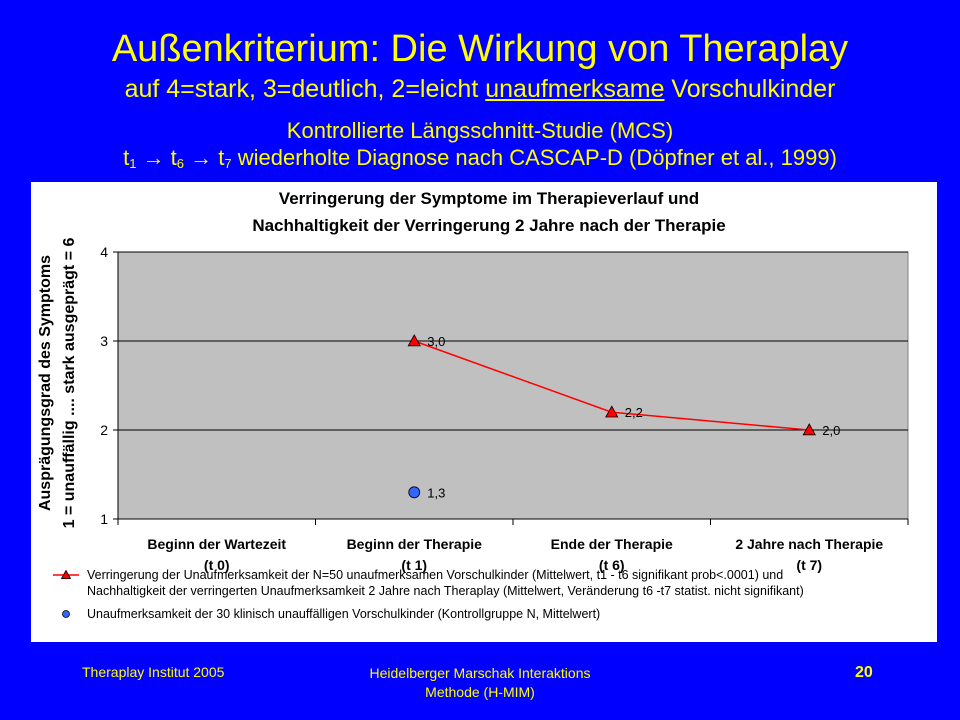 Image resolution: width=960 pixels, height=720 pixels. Describe the element at coordinates (809, 565) in the screenshot. I see `x-category-time: (t 7)` at that location.